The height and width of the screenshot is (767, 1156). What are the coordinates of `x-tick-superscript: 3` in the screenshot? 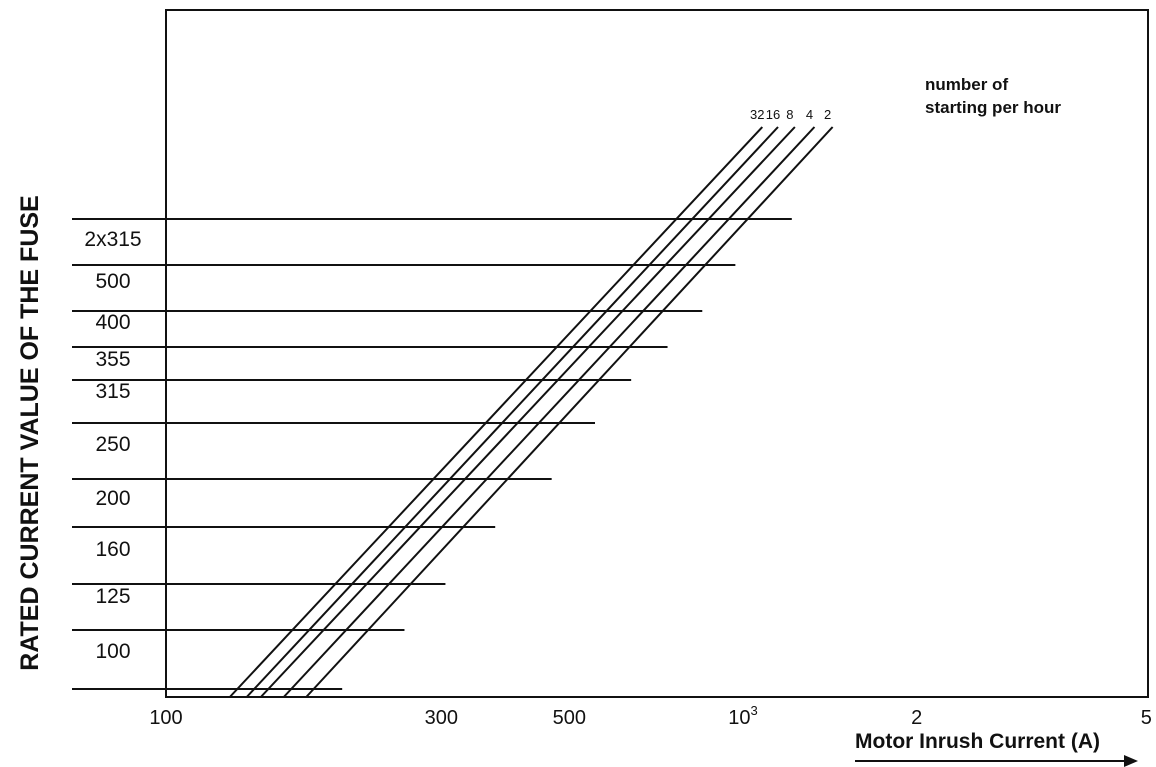 It's located at (754, 710).